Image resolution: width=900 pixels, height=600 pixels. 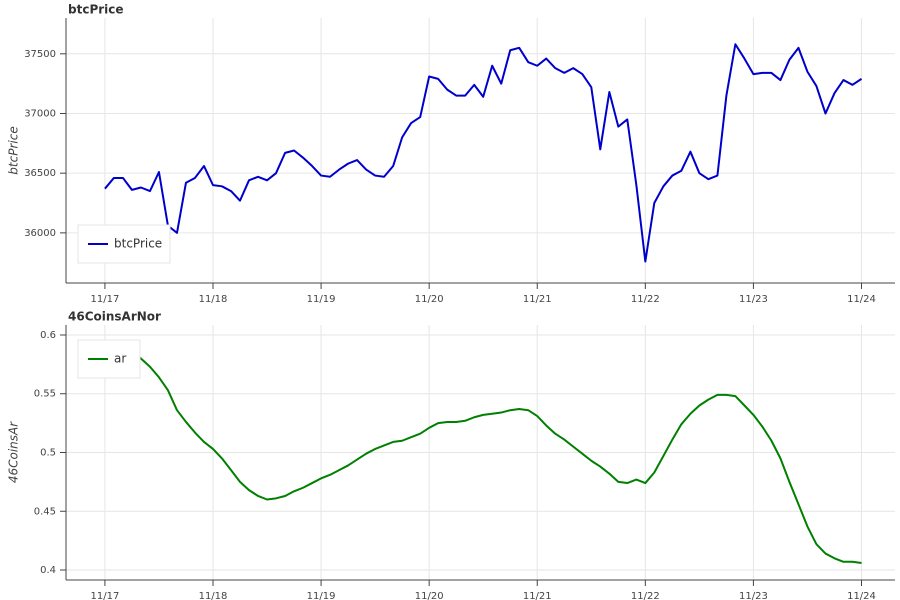 I want to click on y-tick-label: 37500, so click(x=40, y=54).